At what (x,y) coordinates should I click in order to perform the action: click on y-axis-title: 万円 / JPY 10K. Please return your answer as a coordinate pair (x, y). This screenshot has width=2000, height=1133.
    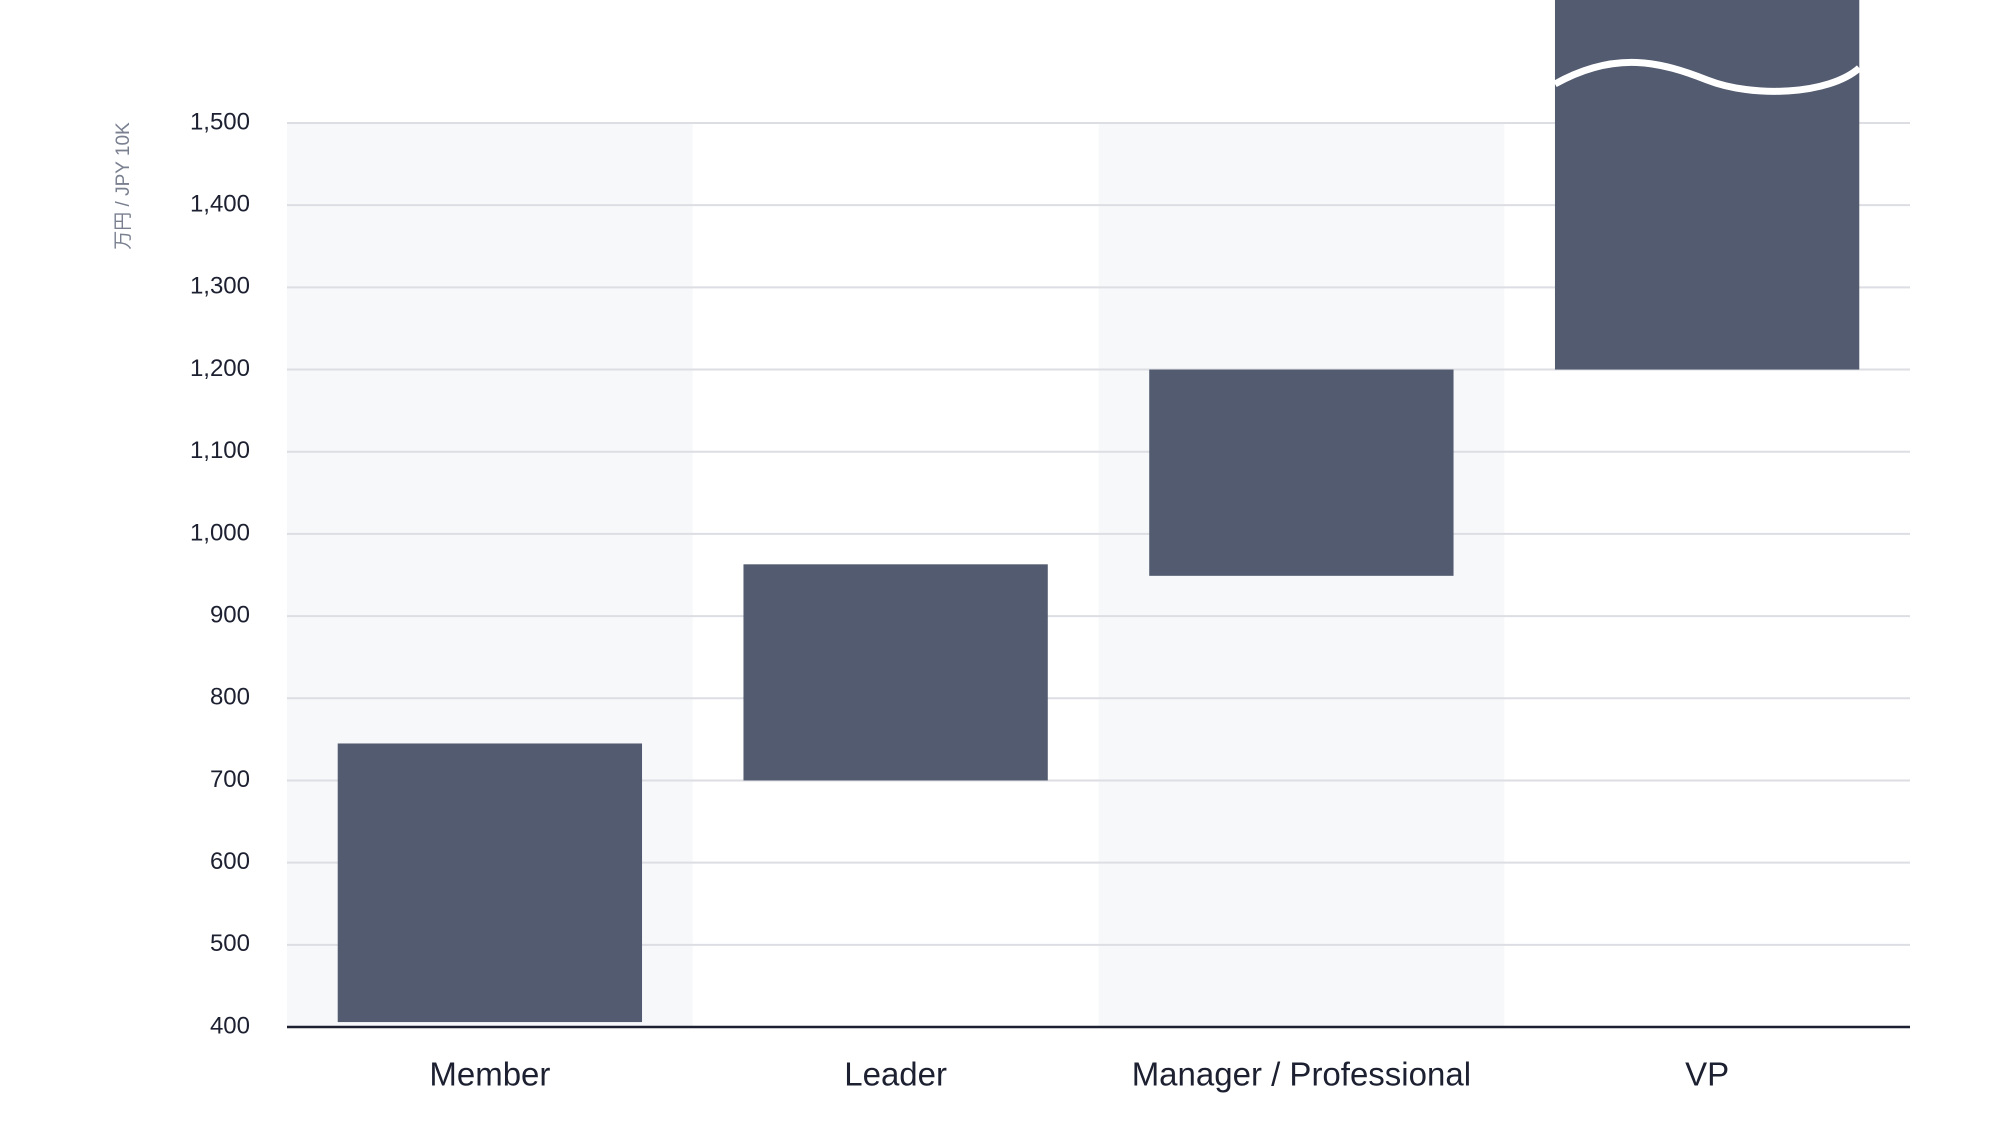
    Looking at the image, I should click on (123, 186).